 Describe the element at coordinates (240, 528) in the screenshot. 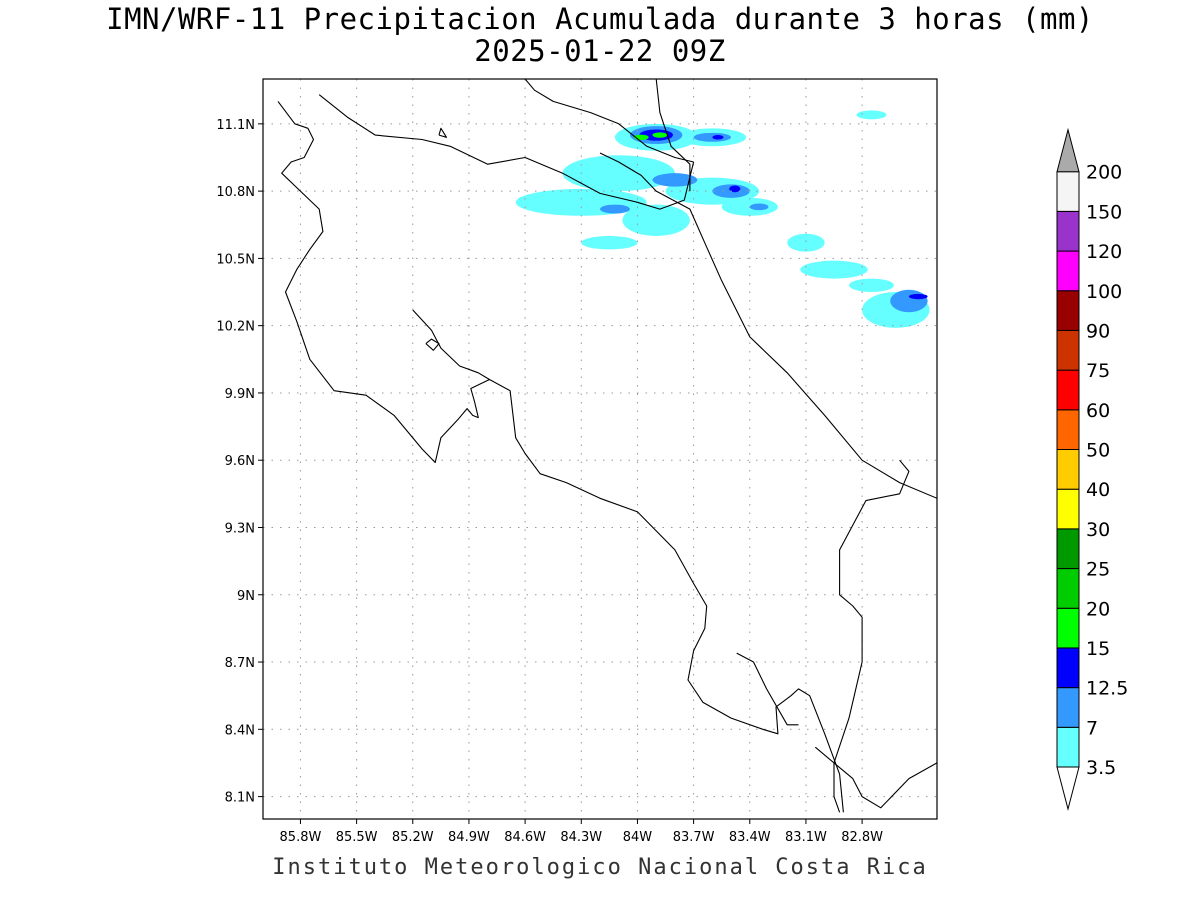

I see `lat-tick-label-6: 9.3N` at that location.